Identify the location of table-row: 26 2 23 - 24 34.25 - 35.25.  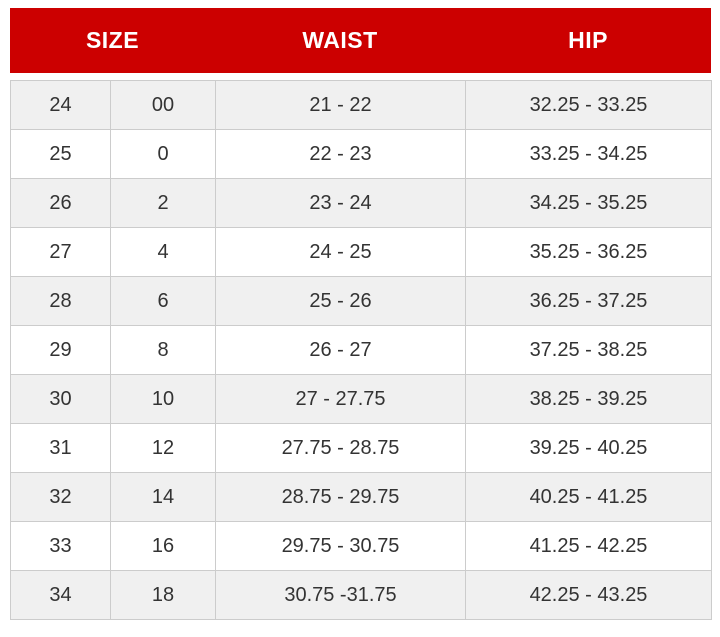
(361, 203).